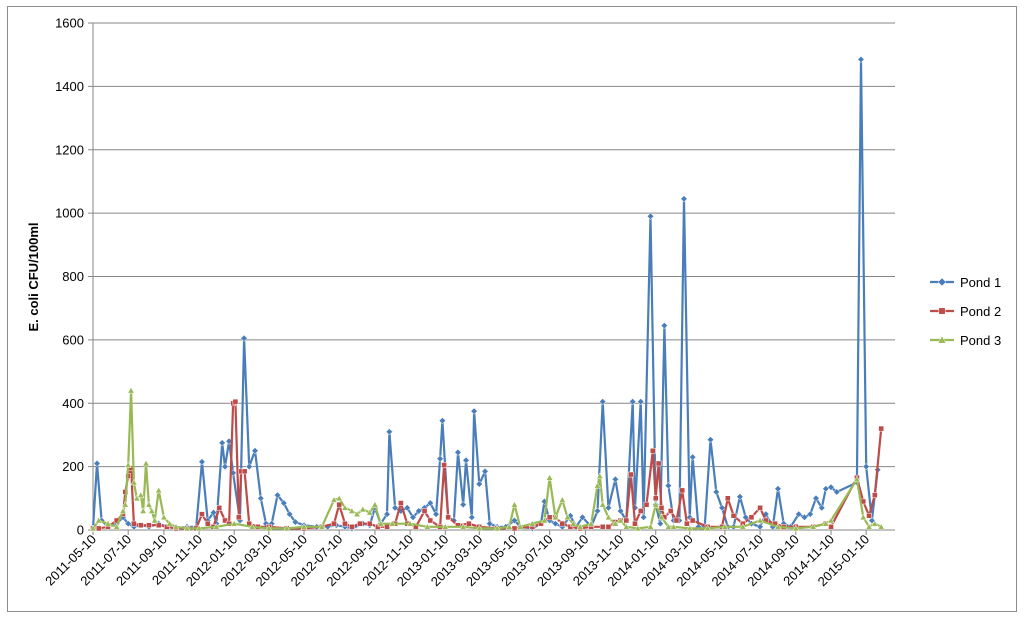 Image resolution: width=1024 pixels, height=620 pixels. I want to click on legend-item-pond-2: Pond 2, so click(965, 311).